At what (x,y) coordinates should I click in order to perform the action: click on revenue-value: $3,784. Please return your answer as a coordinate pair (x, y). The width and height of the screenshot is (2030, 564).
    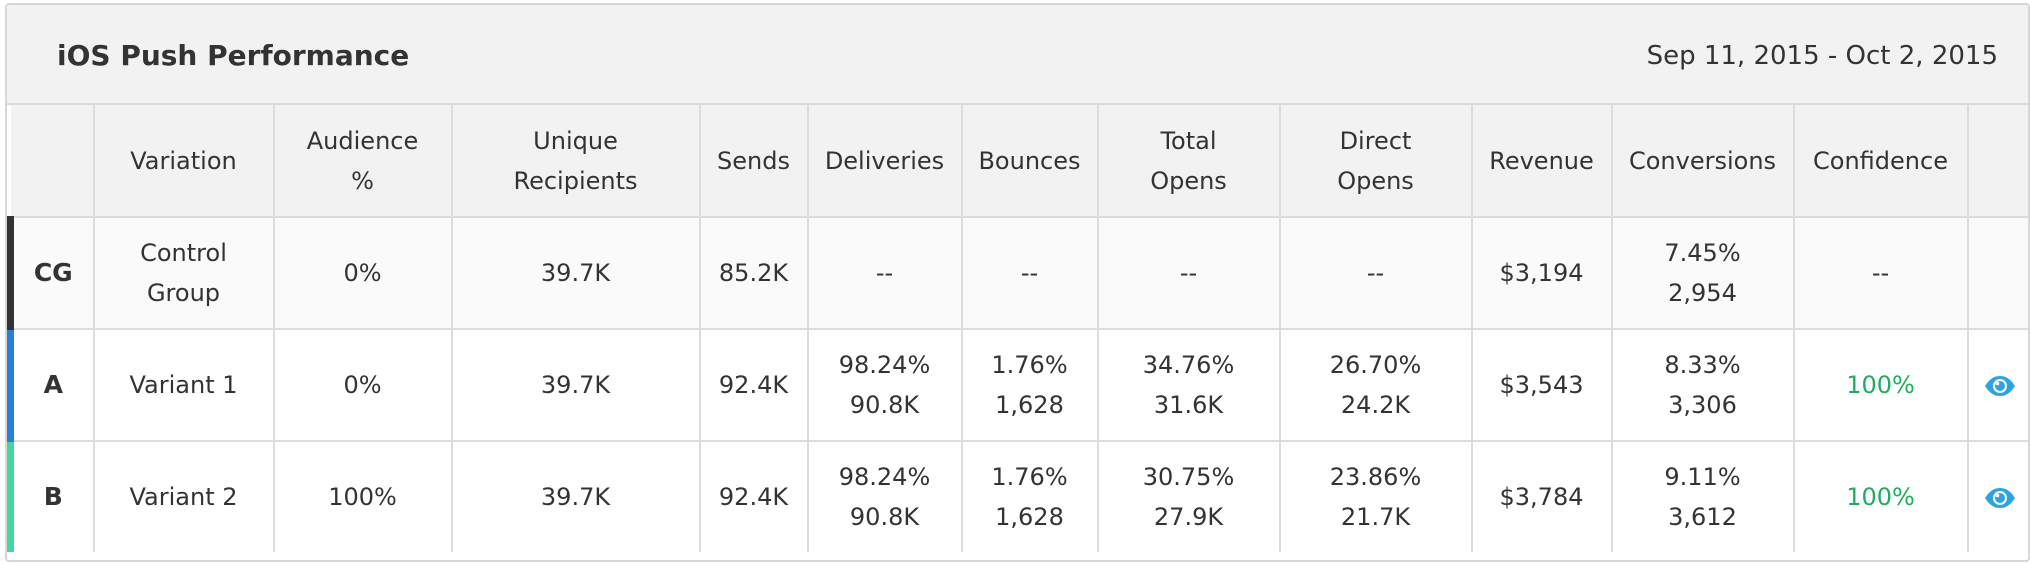
    Looking at the image, I should click on (1542, 496).